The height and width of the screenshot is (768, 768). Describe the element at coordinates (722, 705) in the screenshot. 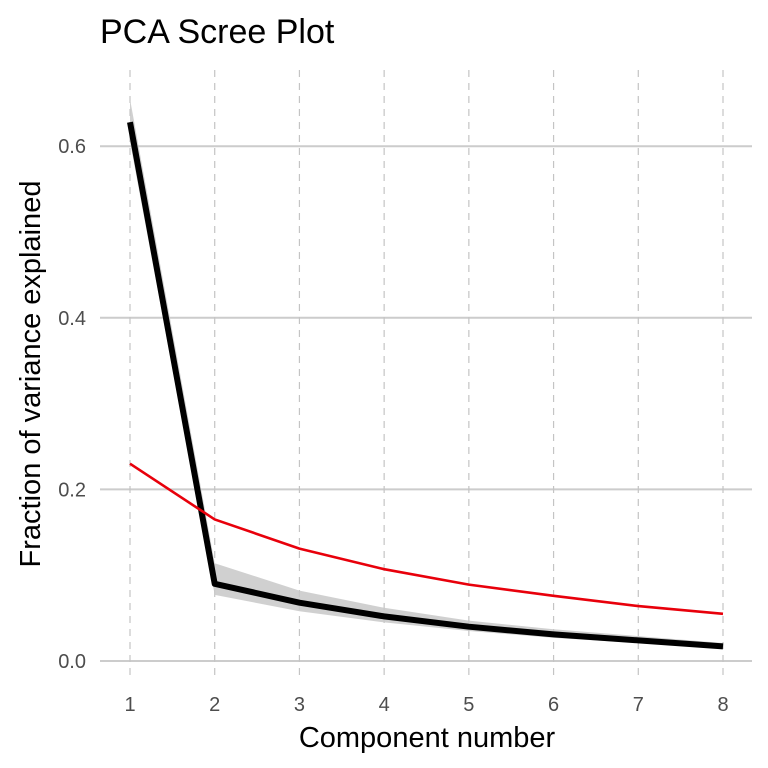

I see `x-tick-label: 8` at that location.